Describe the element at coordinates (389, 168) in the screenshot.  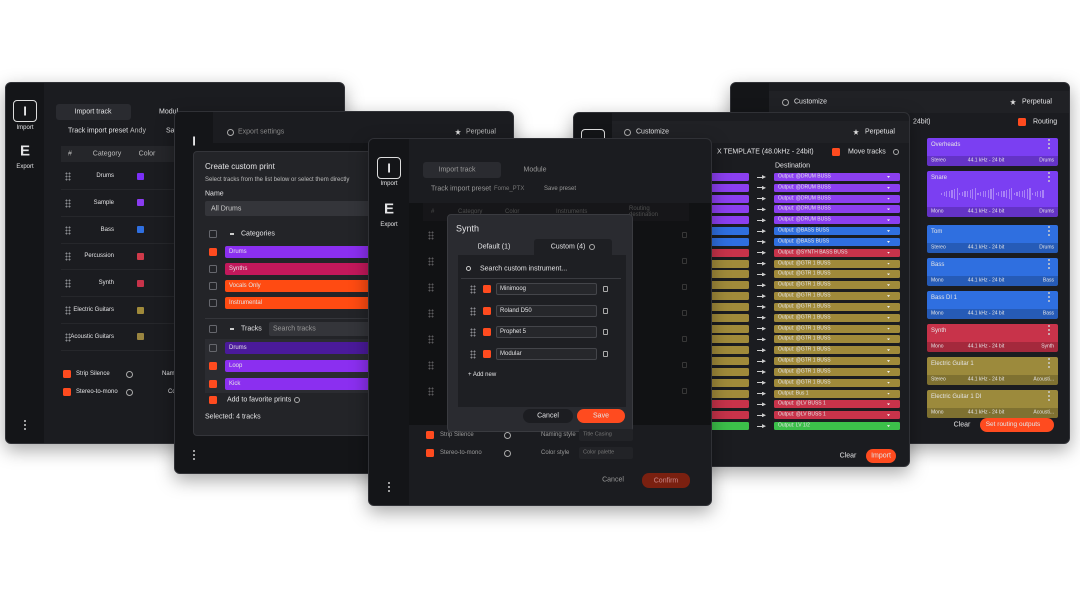
I see `nav-icon` at that location.